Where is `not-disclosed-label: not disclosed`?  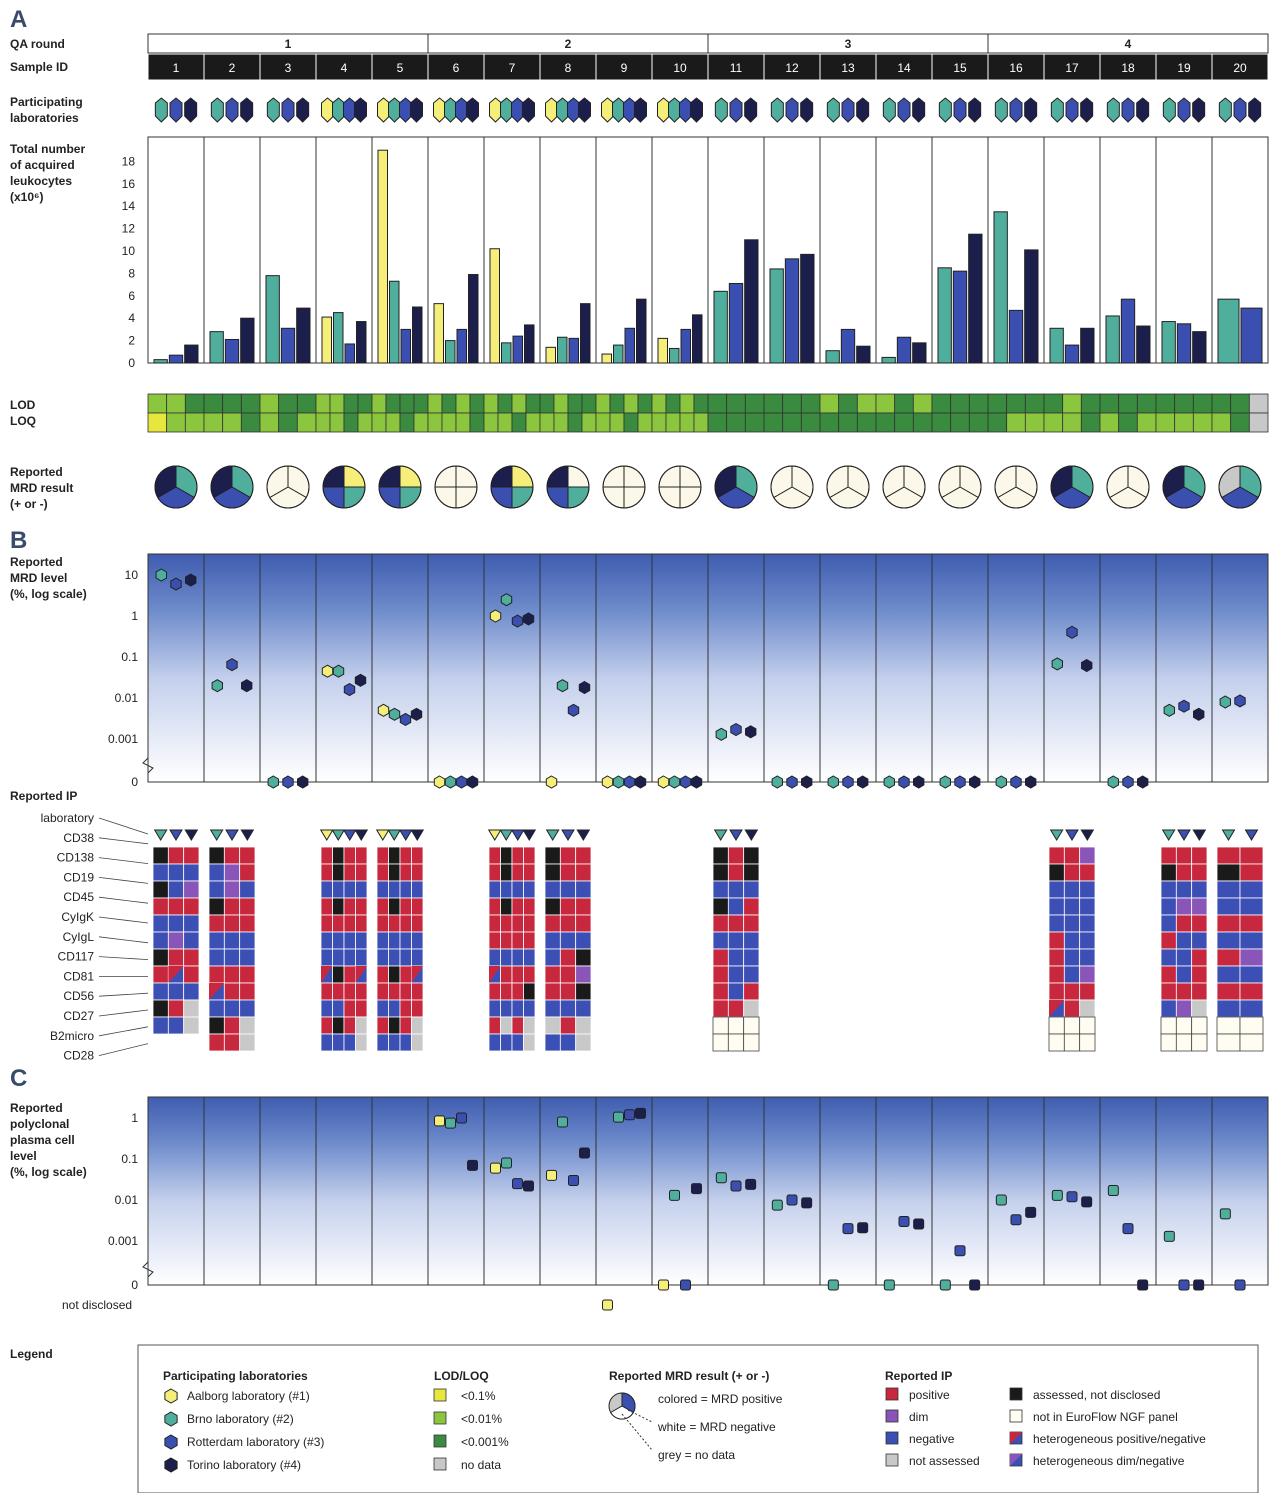
not-disclosed-label: not disclosed is located at coordinates (97, 1305).